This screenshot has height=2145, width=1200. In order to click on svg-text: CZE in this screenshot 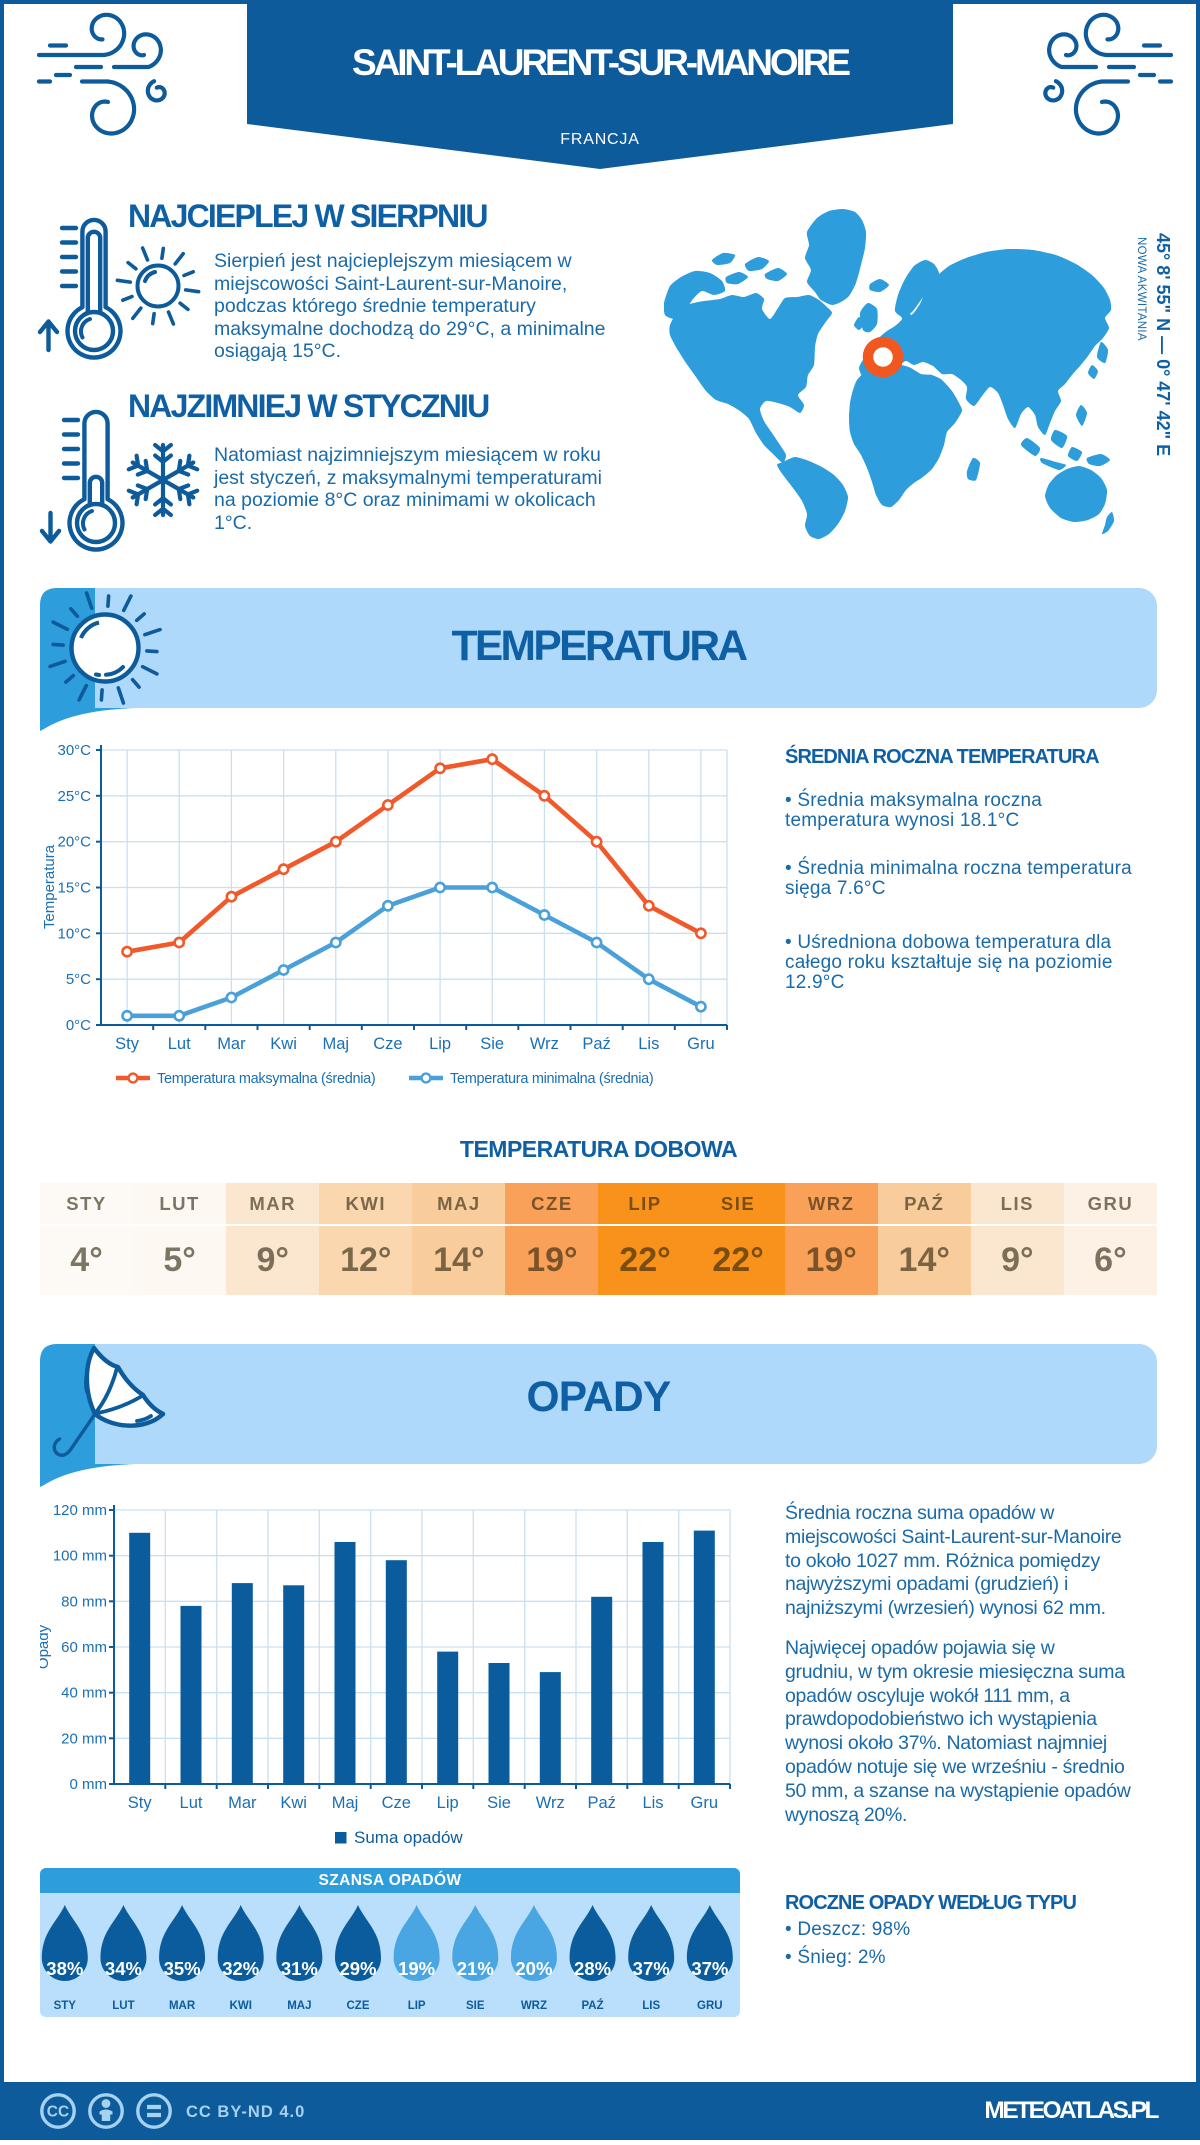, I will do `click(358, 2006)`.